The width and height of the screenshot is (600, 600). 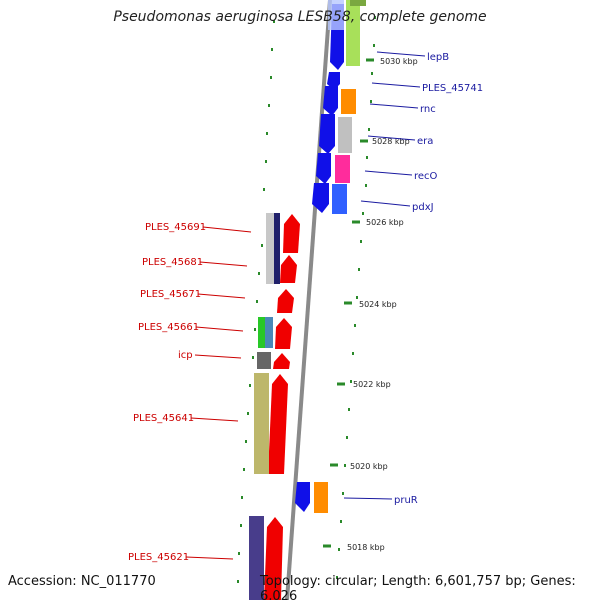 What do you see at coordinates (372, 384) in the screenshot?
I see `scale-label-5022: 5022 kbp` at bounding box center [372, 384].